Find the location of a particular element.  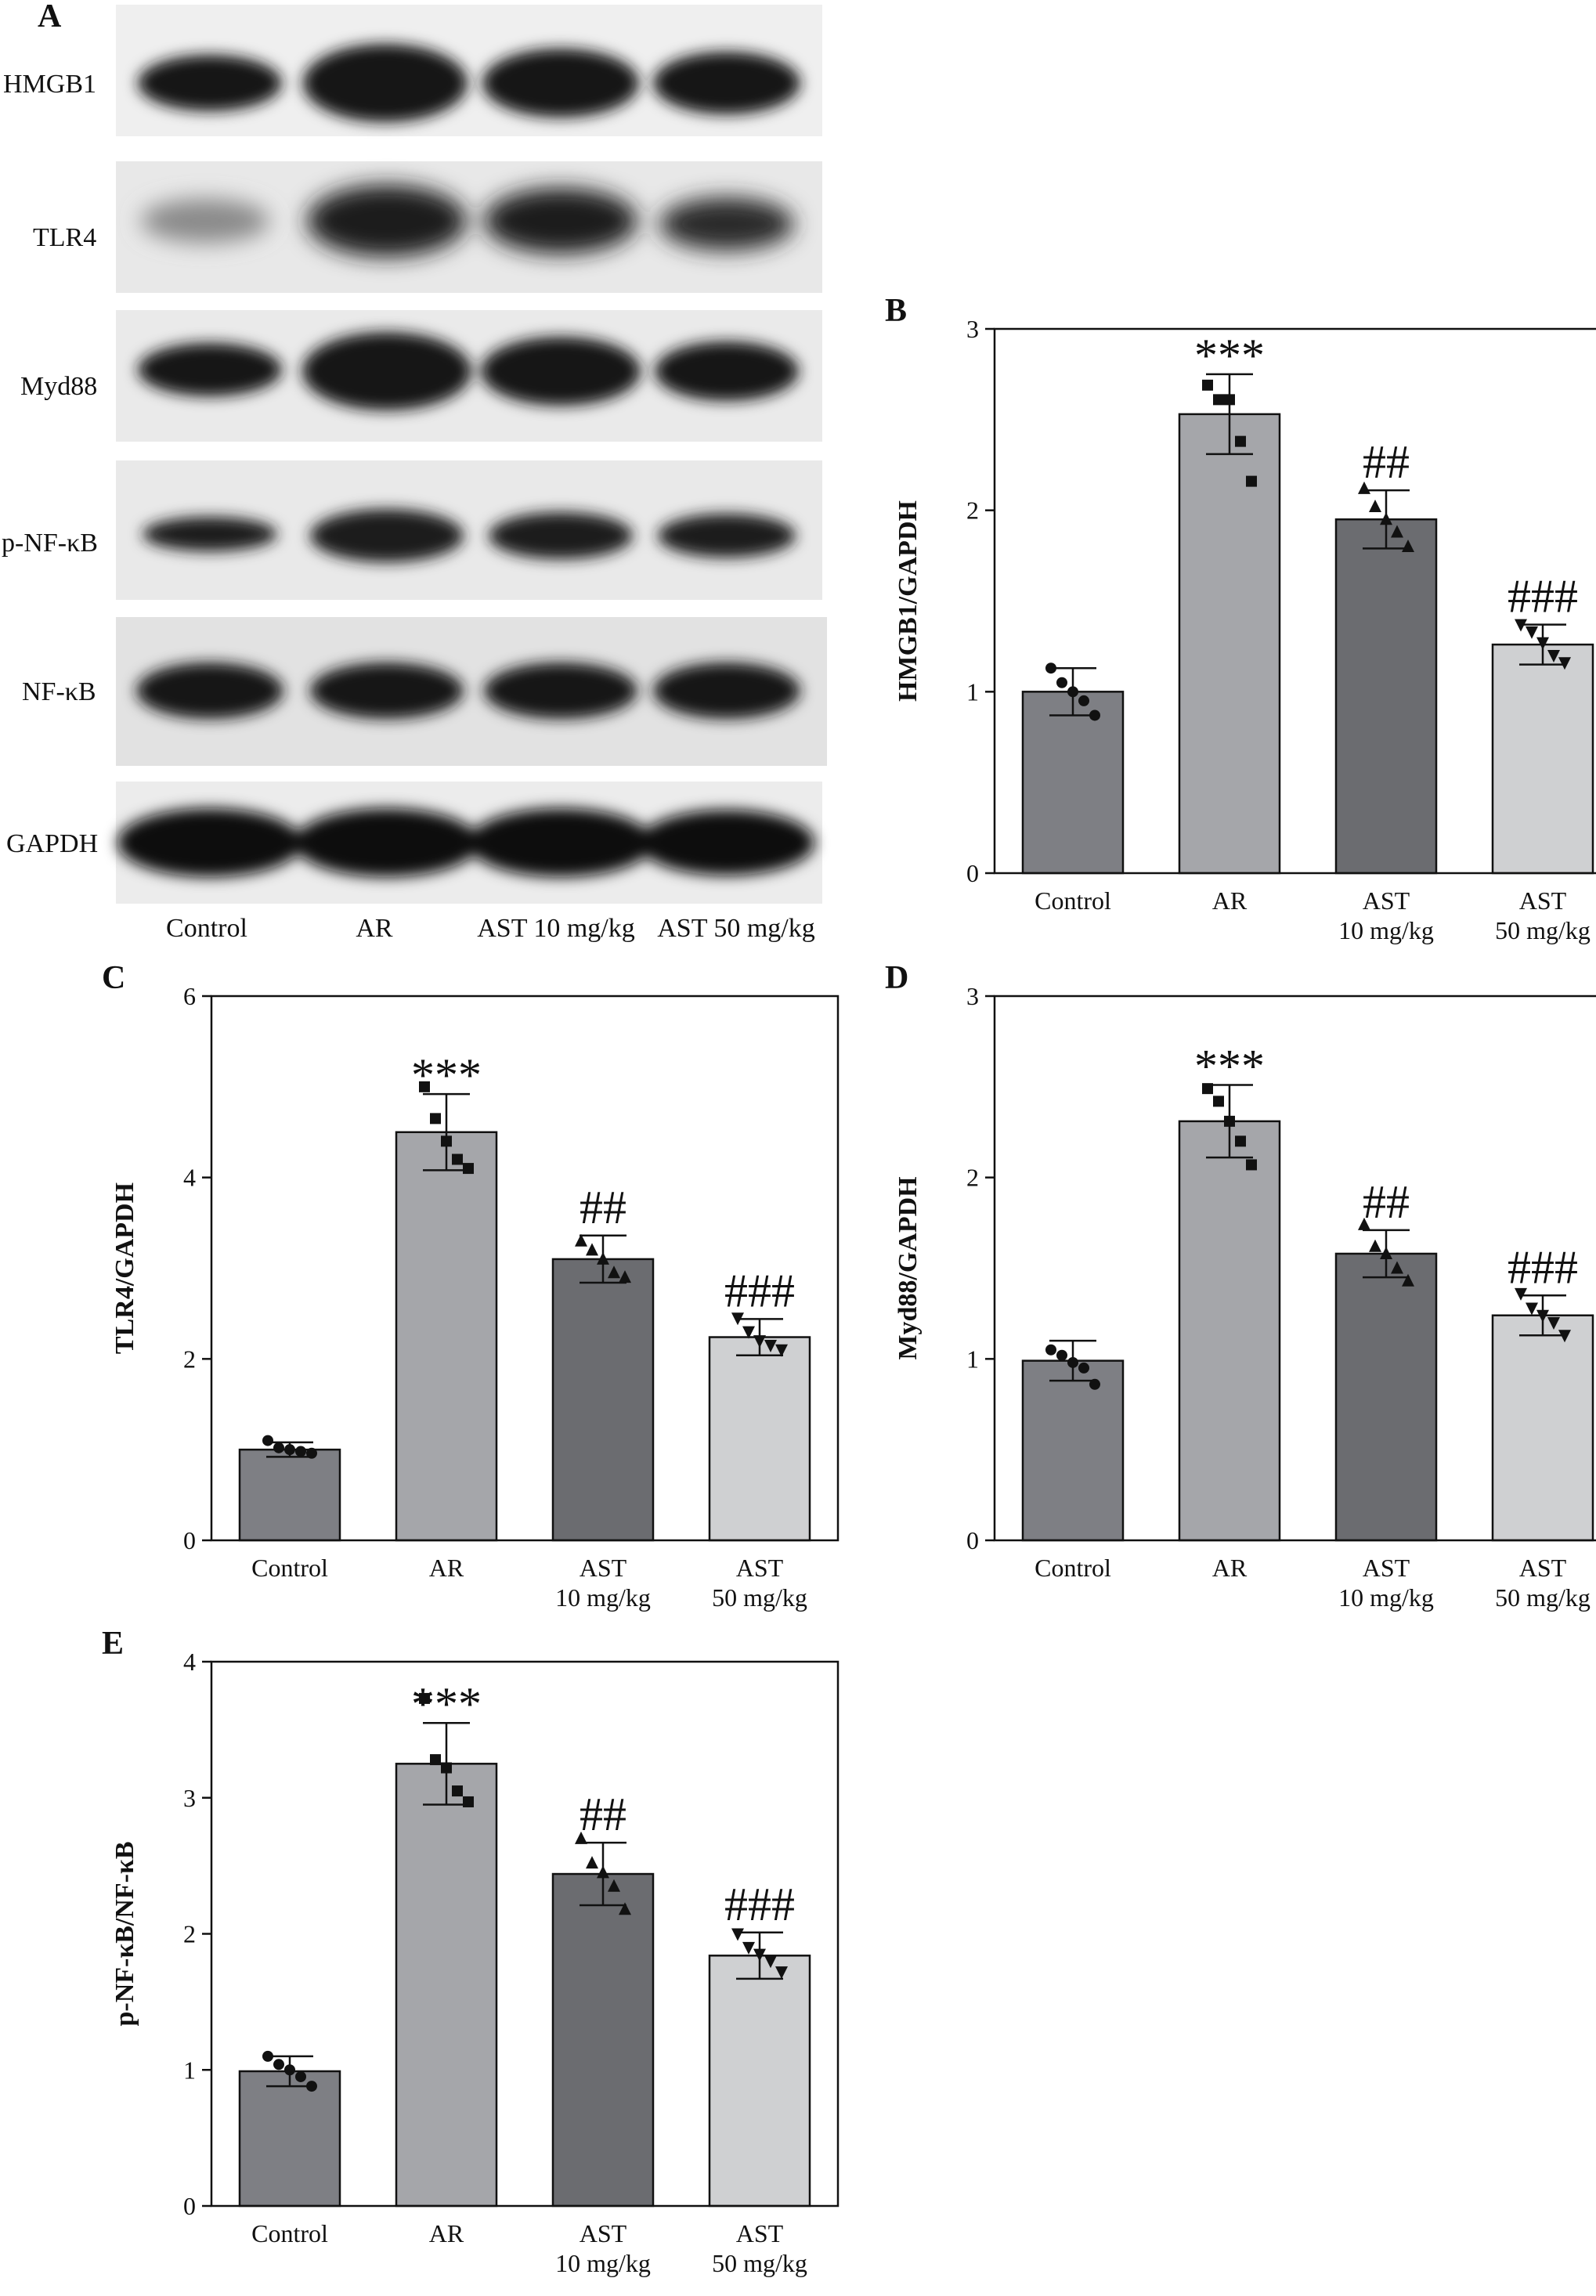

y-tick-label: 6 is located at coordinates (190, 996).